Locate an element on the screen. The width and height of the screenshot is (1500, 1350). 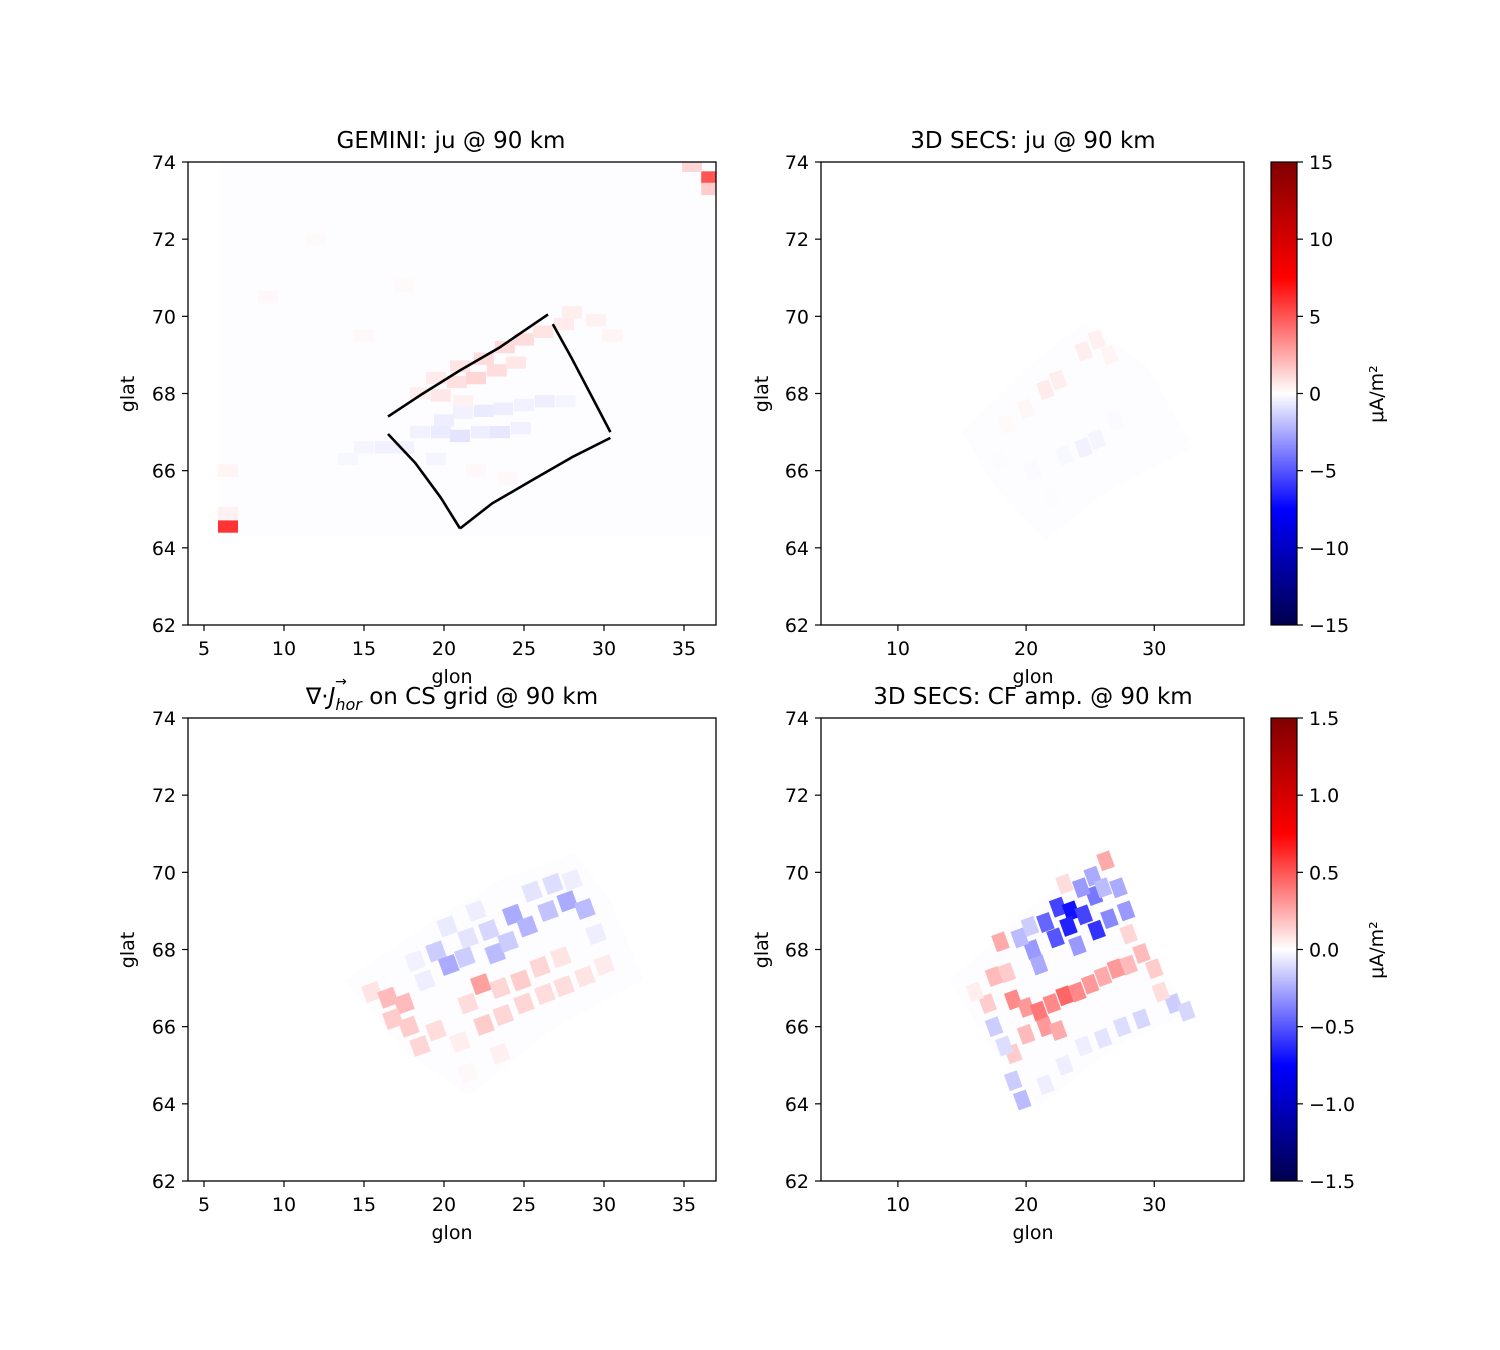
footprint-layer is located at coordinates (494, 975).